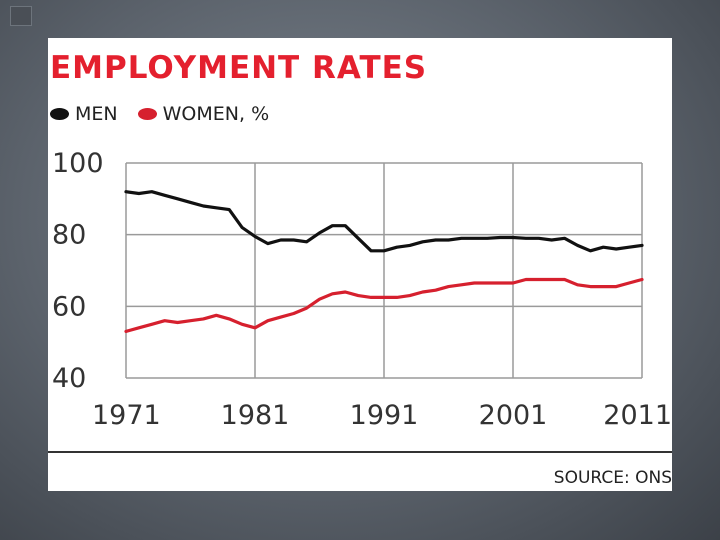 The width and height of the screenshot is (720, 540). Describe the element at coordinates (255, 415) in the screenshot. I see `x-tick-label: 1981` at that location.